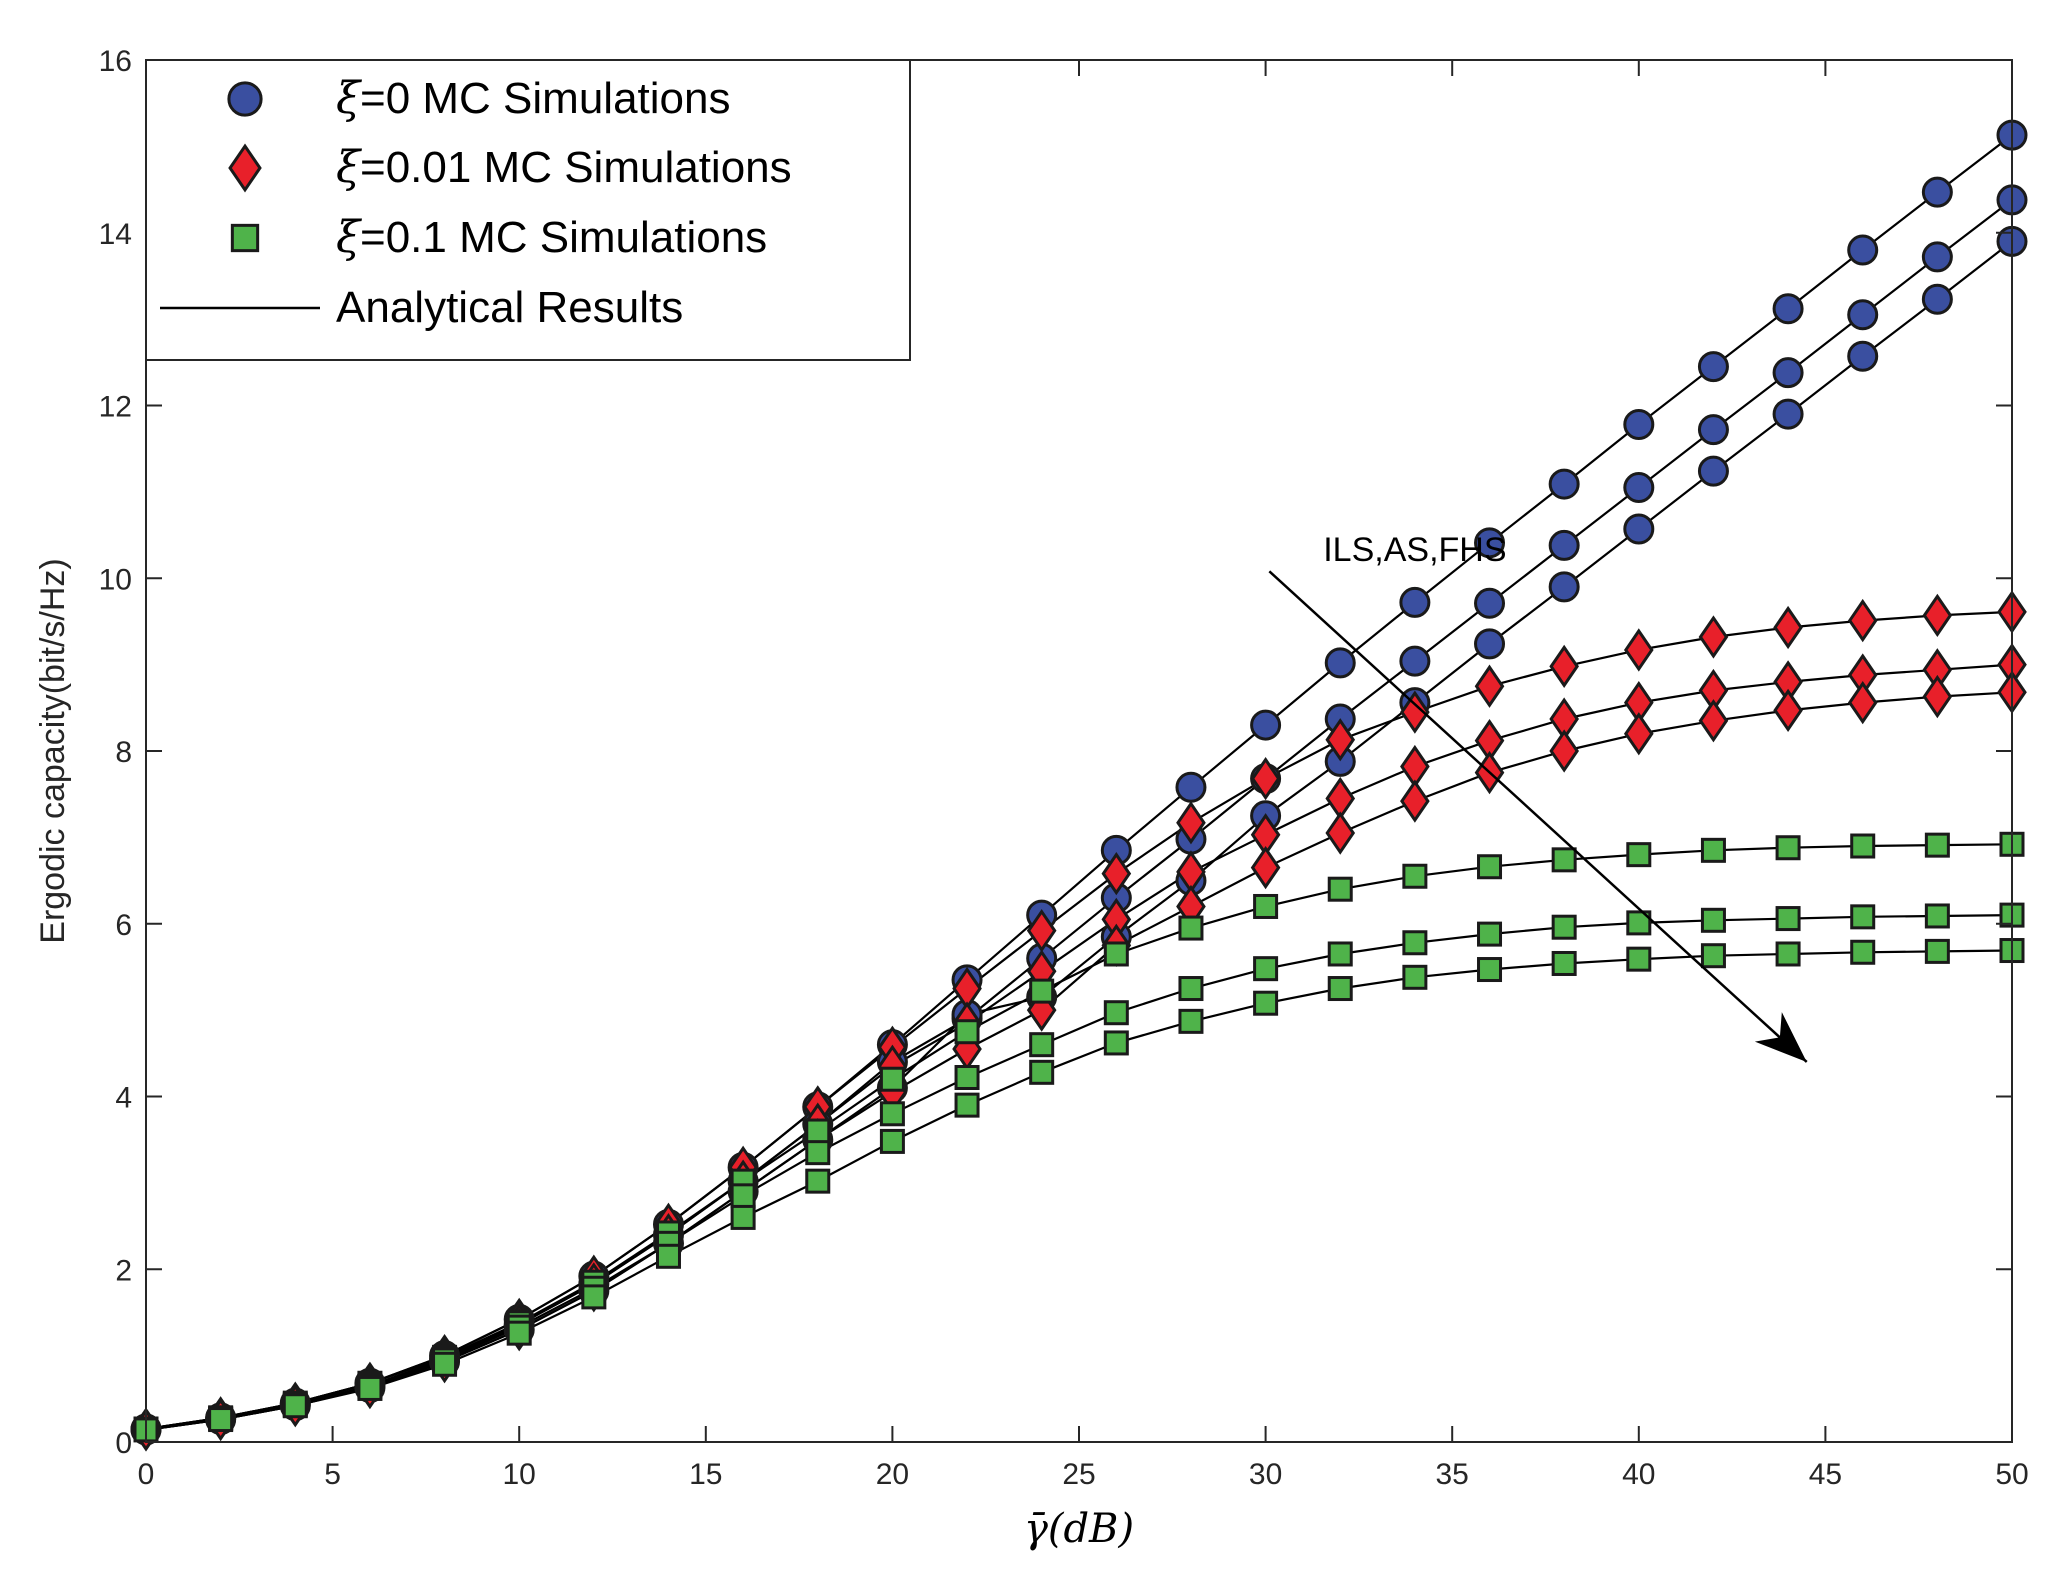 The height and width of the screenshot is (1577, 2059). What do you see at coordinates (1265, 1474) in the screenshot?
I see `x-tick-label: 30` at bounding box center [1265, 1474].